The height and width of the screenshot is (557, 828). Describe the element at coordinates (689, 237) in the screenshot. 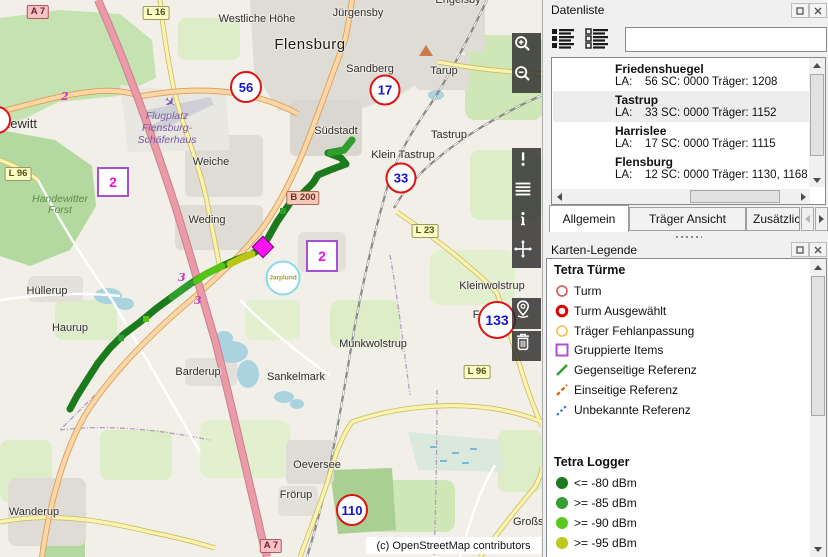

I see `splitter-grip-icon` at that location.